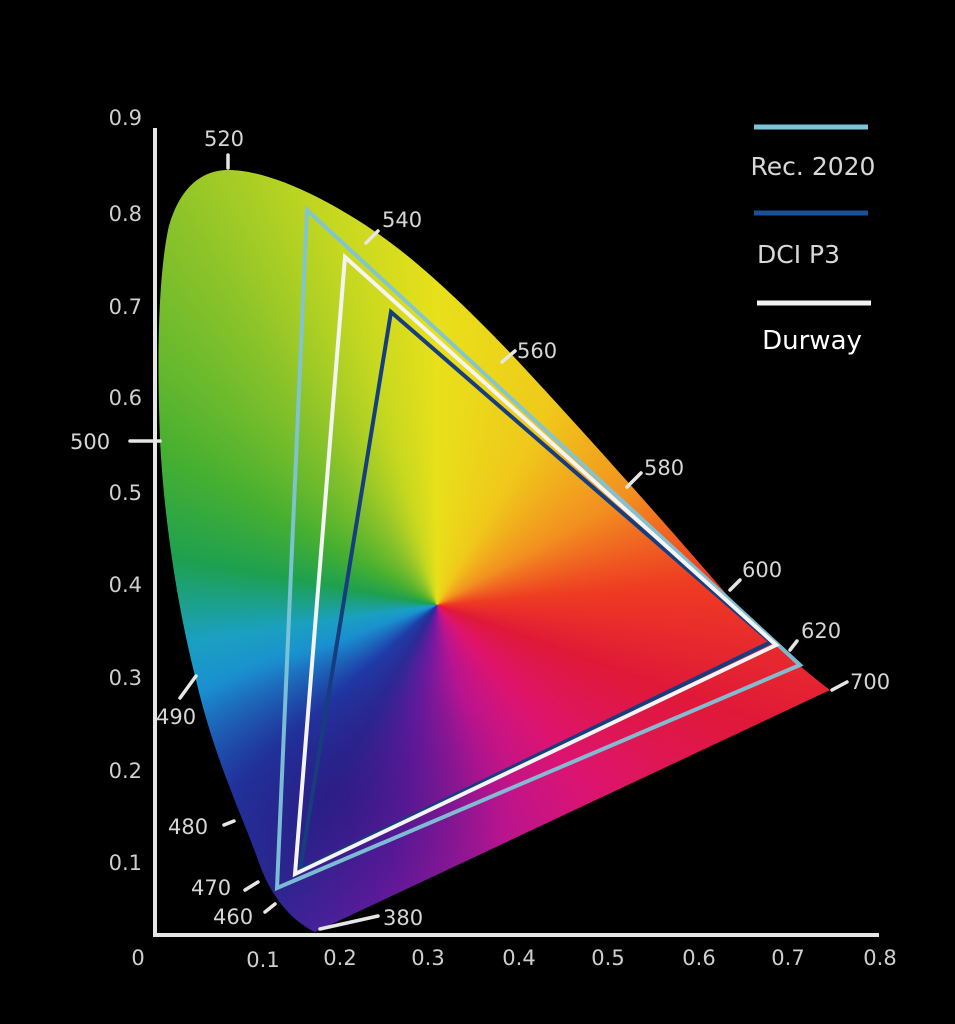 This screenshot has height=1024, width=955. What do you see at coordinates (125, 307) in the screenshot?
I see `y-tick-label: 0.7` at bounding box center [125, 307].